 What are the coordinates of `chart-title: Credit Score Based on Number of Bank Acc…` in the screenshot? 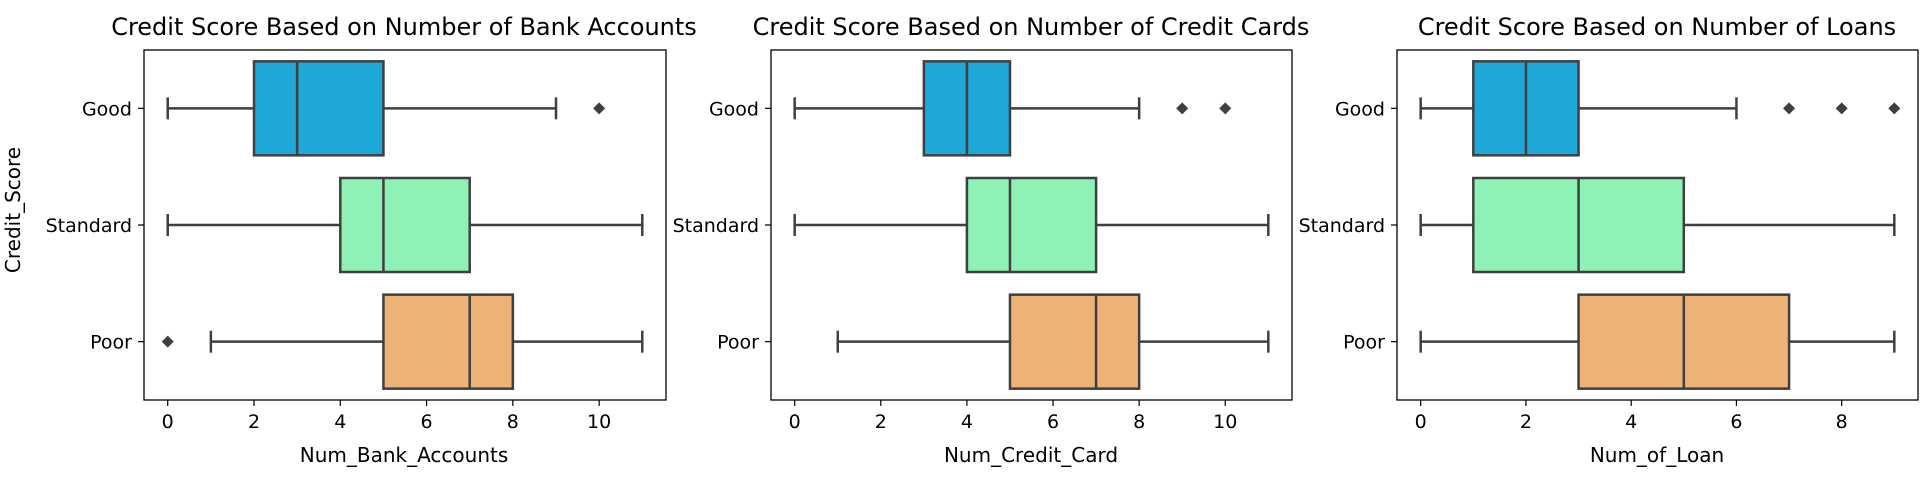 It's located at (404, 27).